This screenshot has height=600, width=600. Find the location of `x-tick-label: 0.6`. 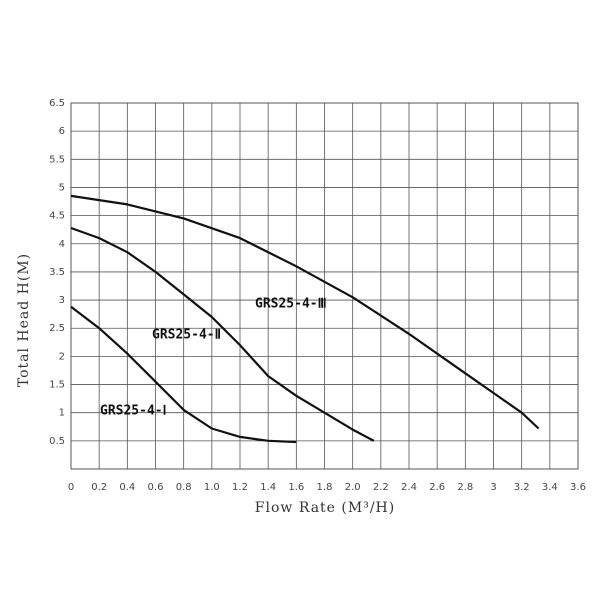

x-tick-label: 0.6 is located at coordinates (156, 487).